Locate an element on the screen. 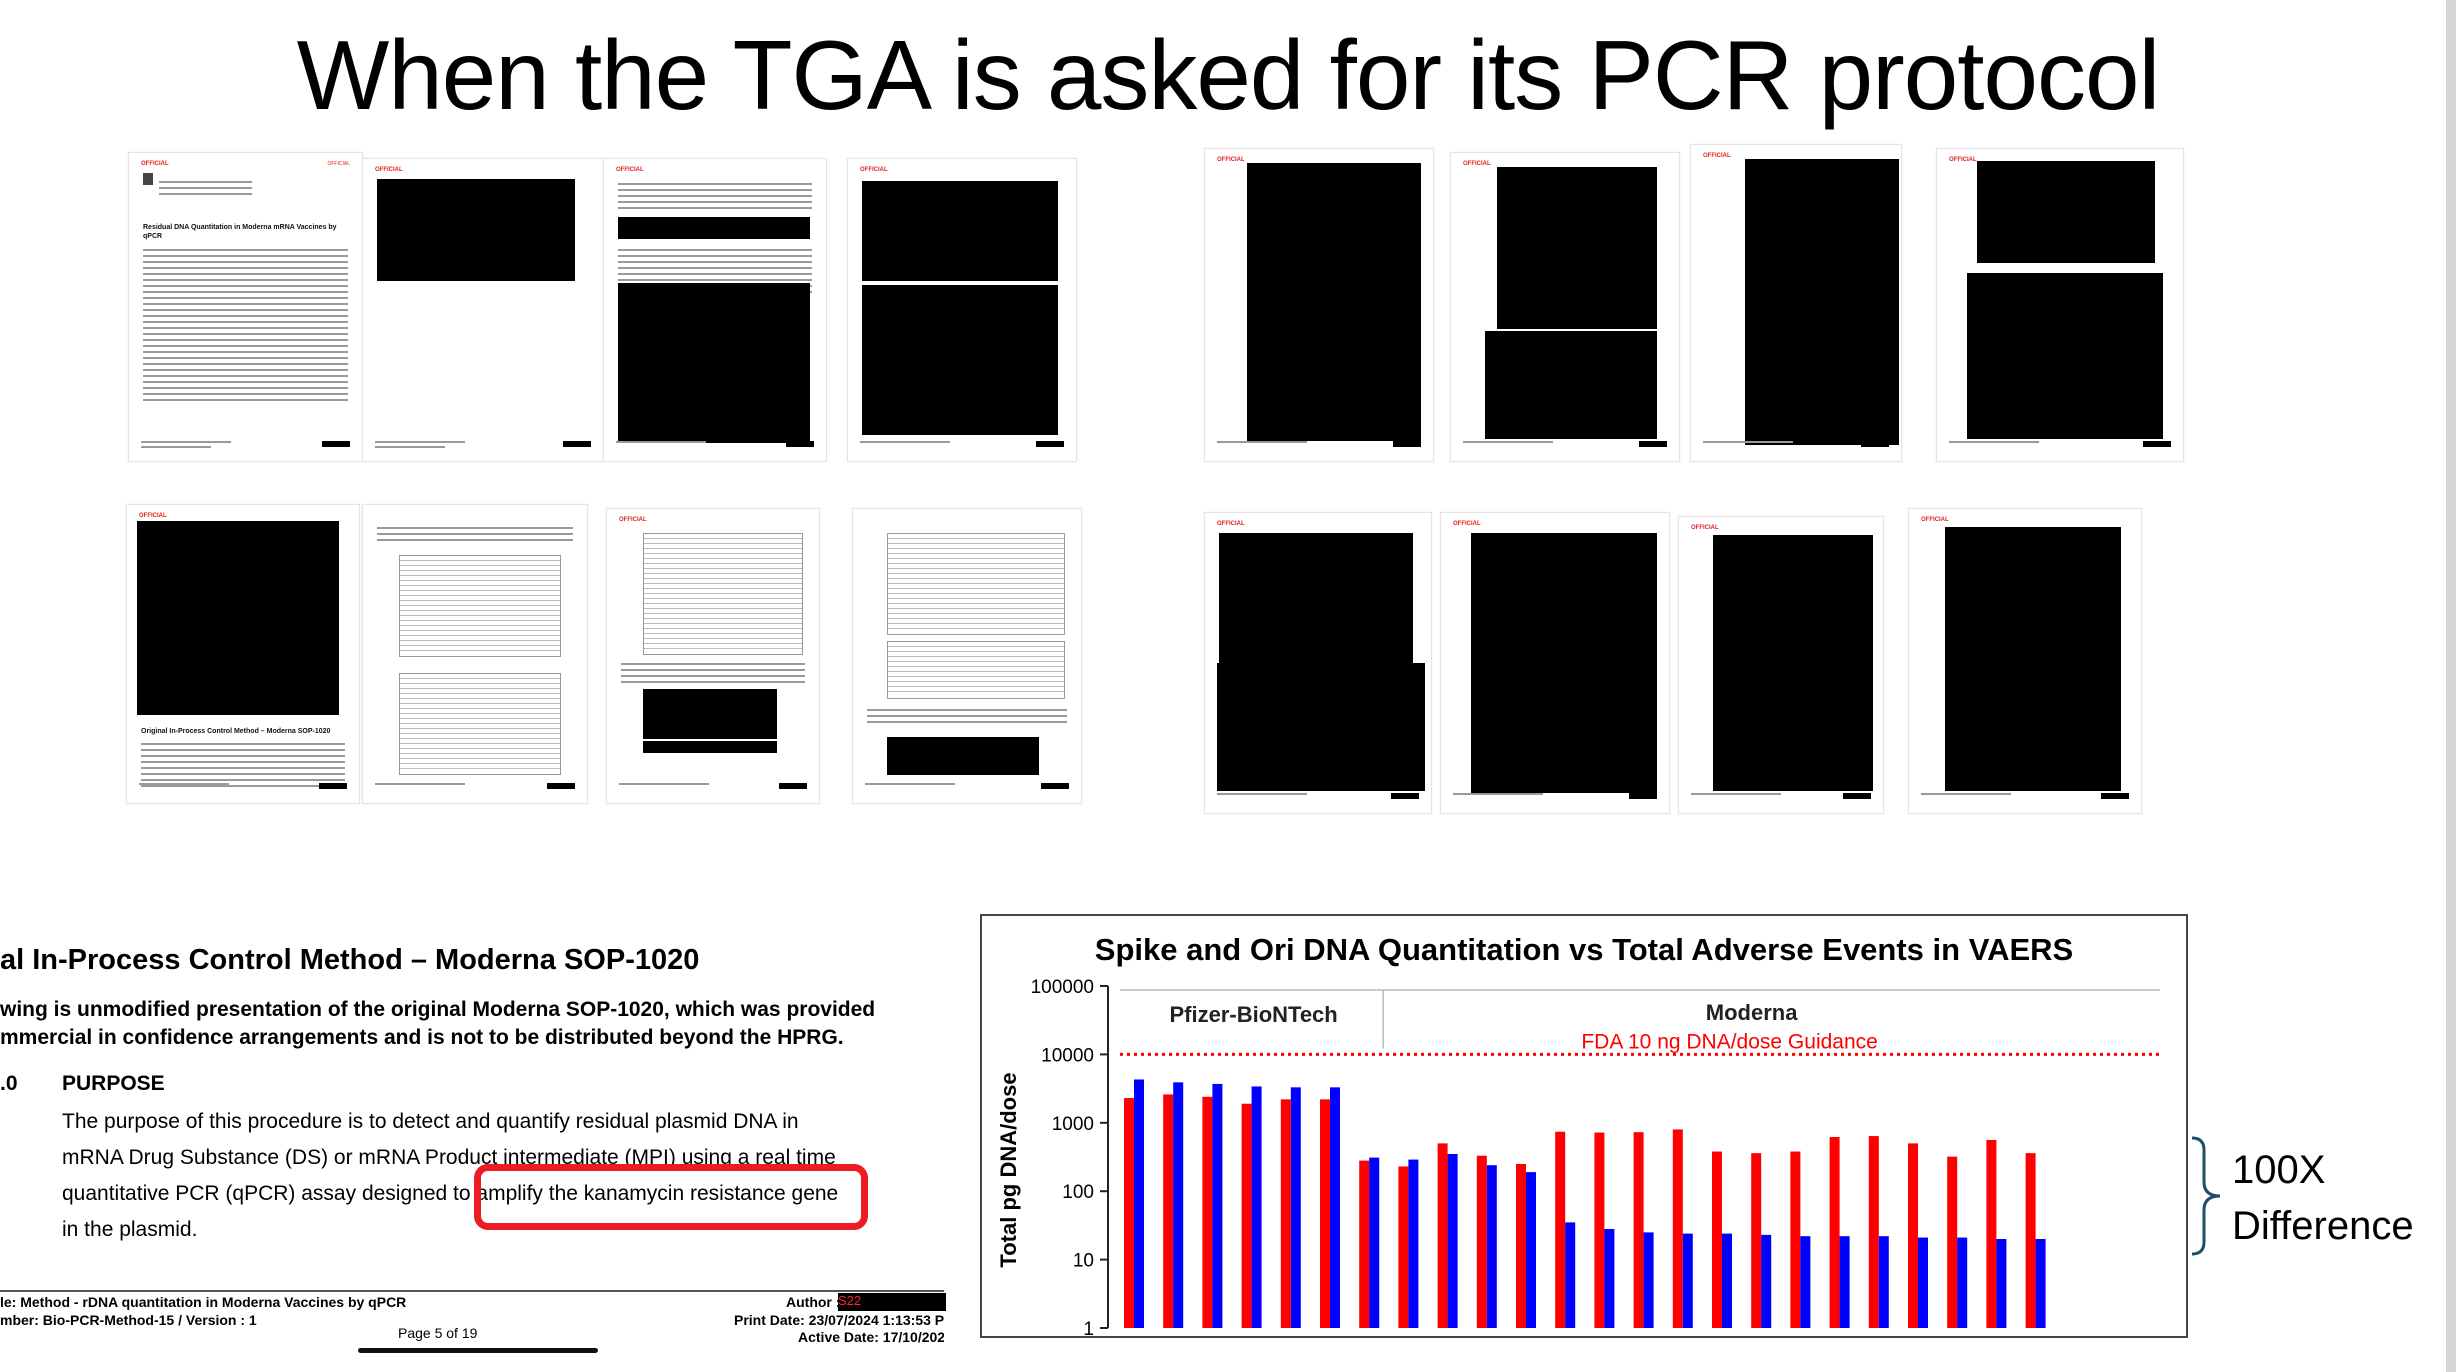  thumbnail-page-5: OFFICIAL is located at coordinates (1319, 305).